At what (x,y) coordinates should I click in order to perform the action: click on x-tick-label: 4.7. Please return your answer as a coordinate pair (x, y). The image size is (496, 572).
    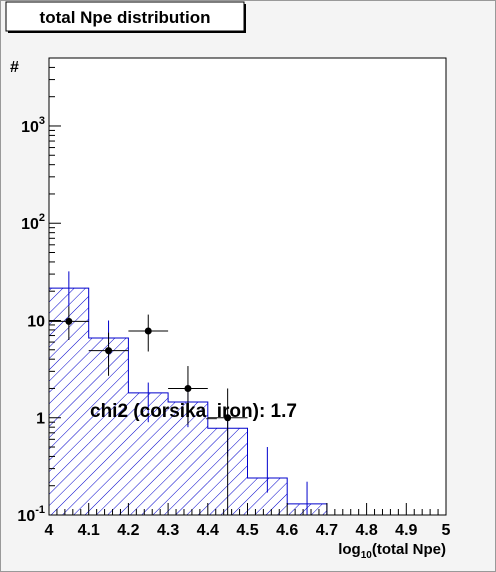
    Looking at the image, I should click on (327, 530).